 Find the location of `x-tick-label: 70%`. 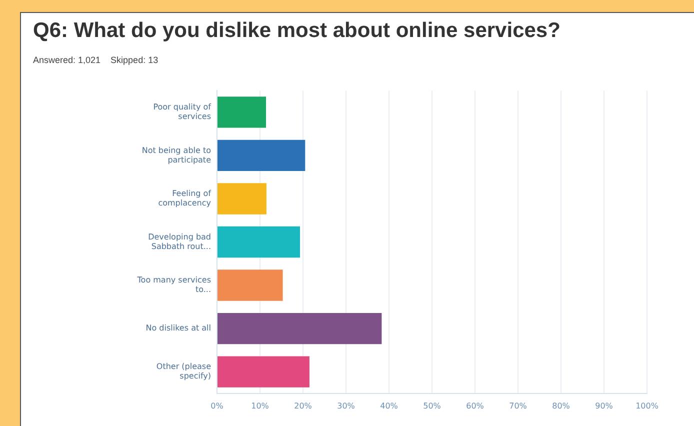

x-tick-label: 70% is located at coordinates (518, 405).